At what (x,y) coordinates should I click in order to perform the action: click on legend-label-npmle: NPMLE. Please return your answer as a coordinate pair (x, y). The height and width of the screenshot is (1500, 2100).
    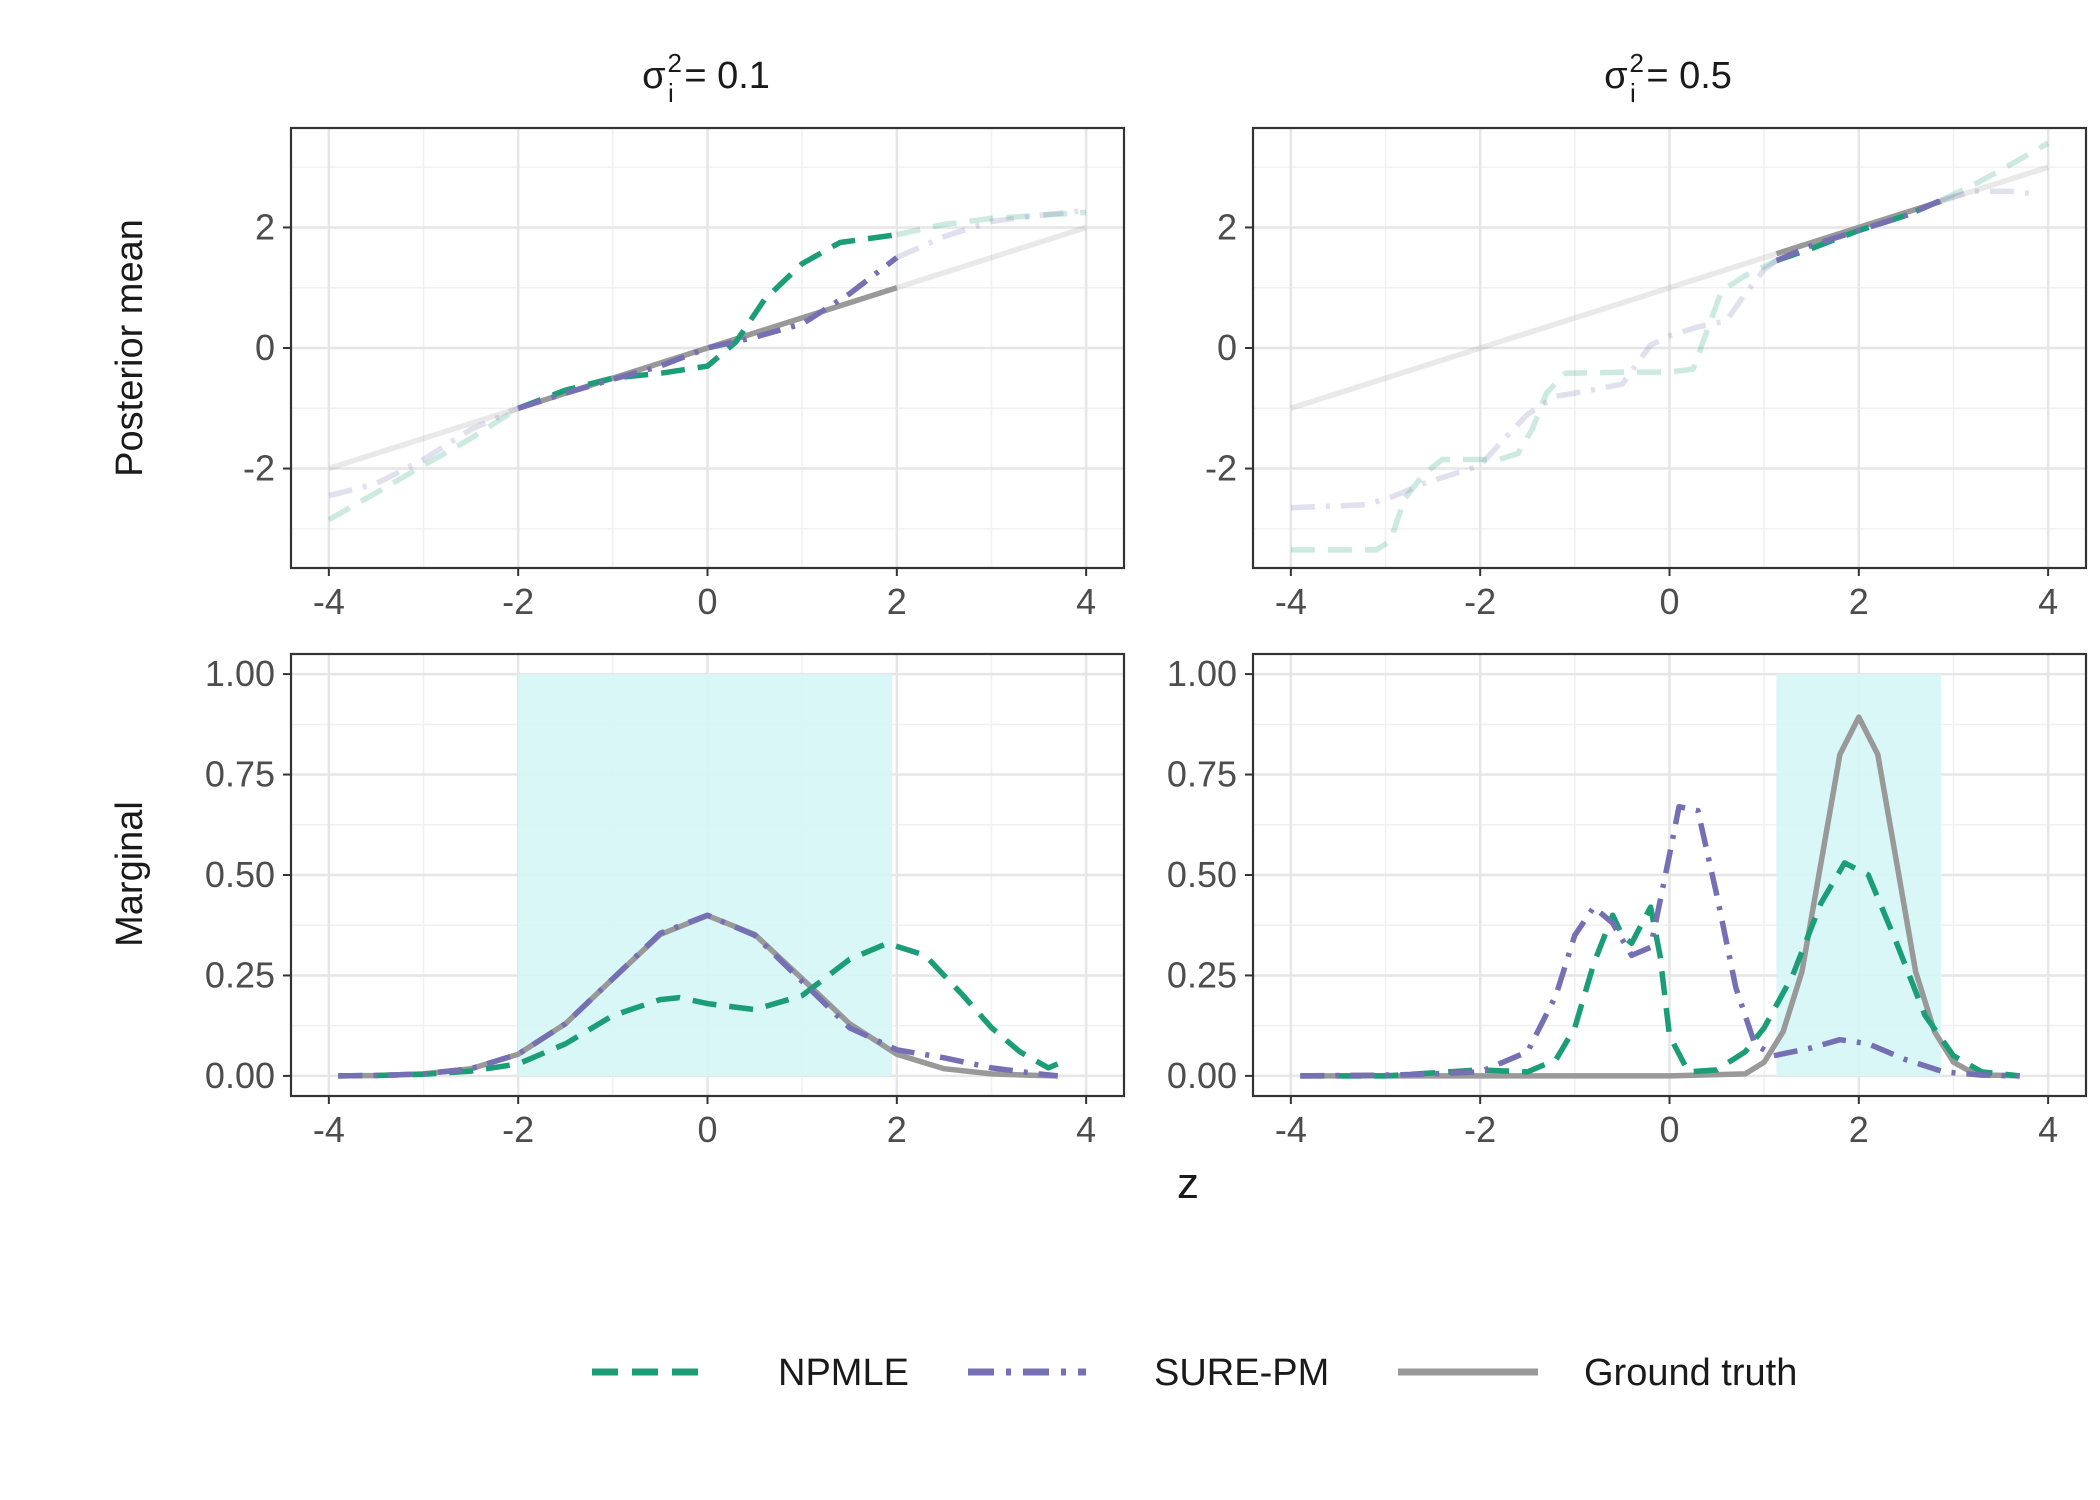
    Looking at the image, I should click on (843, 1373).